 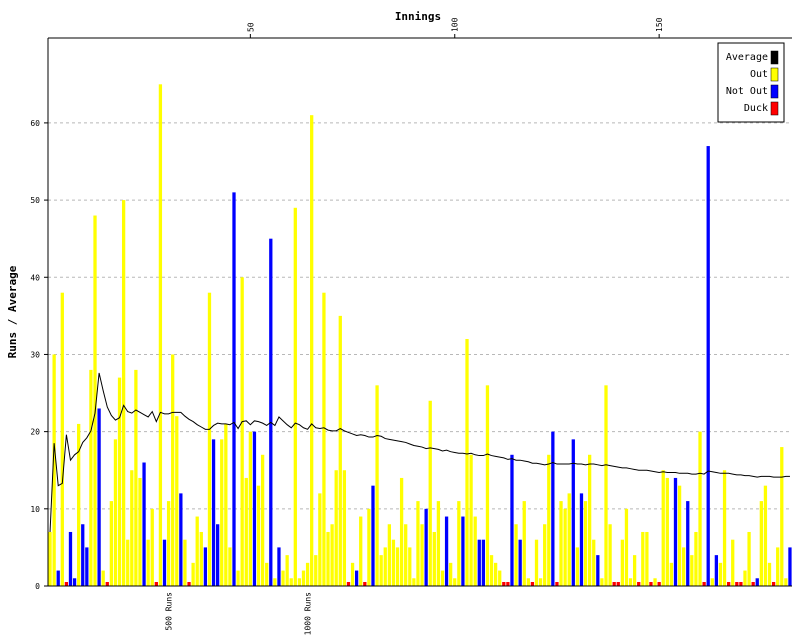 I want to click on legend-swatch-out, so click(x=774, y=74).